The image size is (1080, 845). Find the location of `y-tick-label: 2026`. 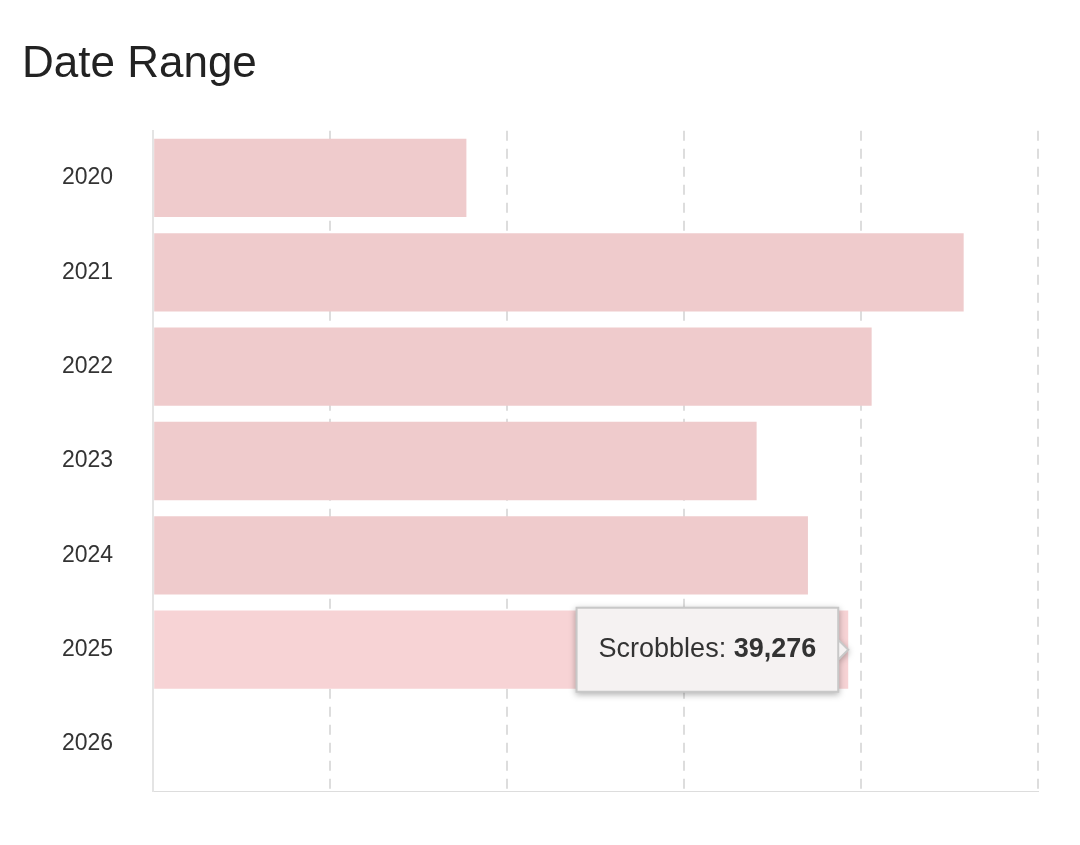

y-tick-label: 2026 is located at coordinates (87, 742).